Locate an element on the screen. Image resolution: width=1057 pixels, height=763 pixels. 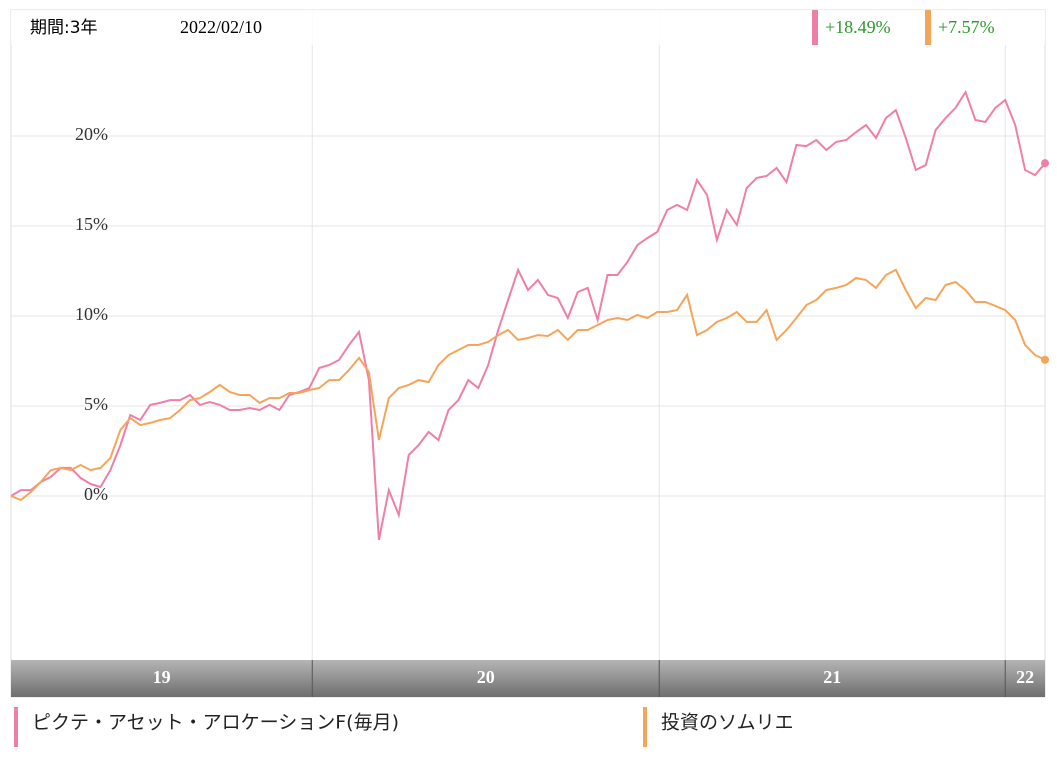
header-bar is located at coordinates (528, 27).